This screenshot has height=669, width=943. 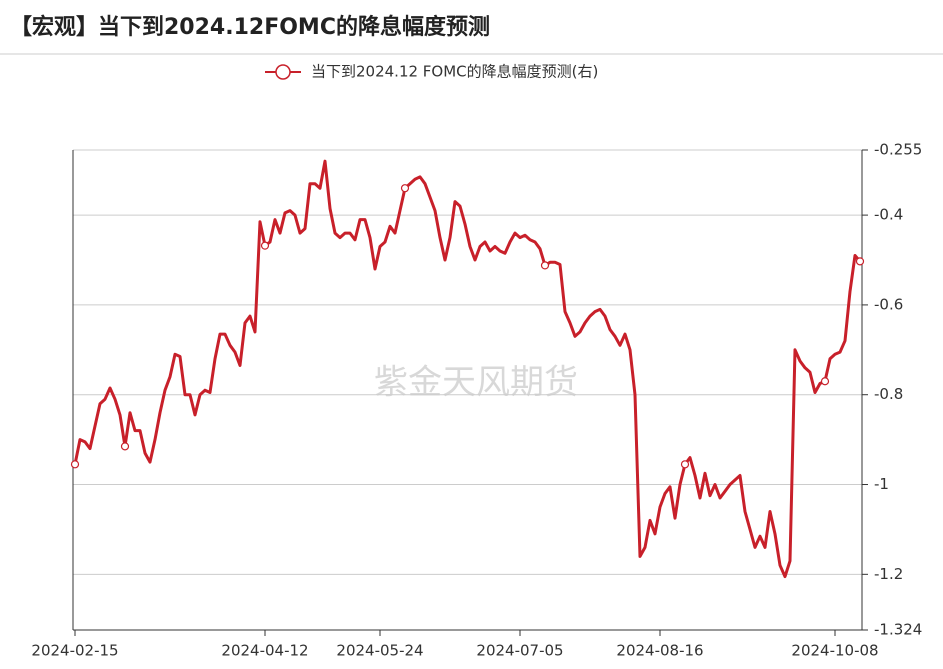 What do you see at coordinates (283, 72) in the screenshot?
I see `legend-marker` at bounding box center [283, 72].